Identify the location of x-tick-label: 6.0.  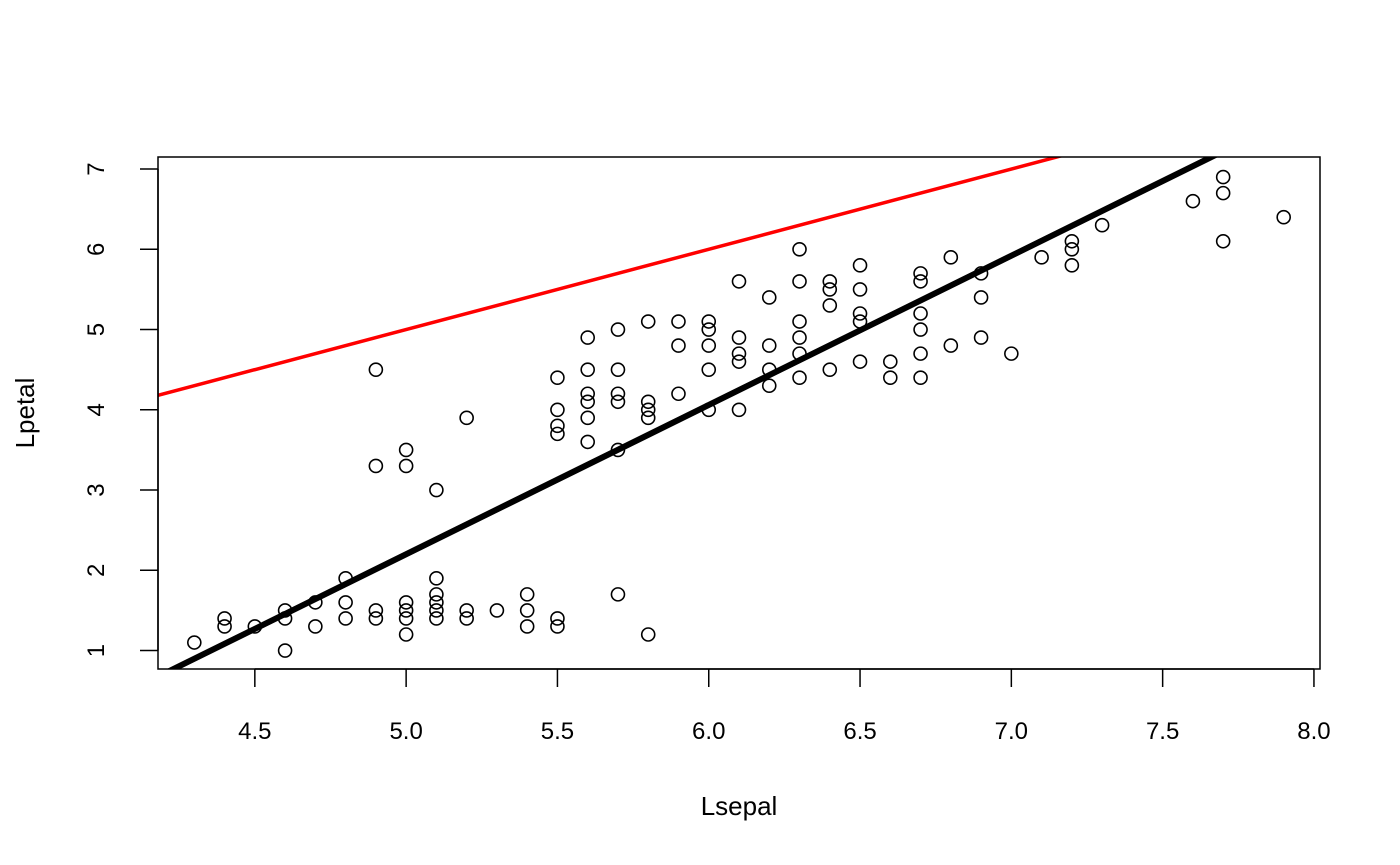
(708, 731).